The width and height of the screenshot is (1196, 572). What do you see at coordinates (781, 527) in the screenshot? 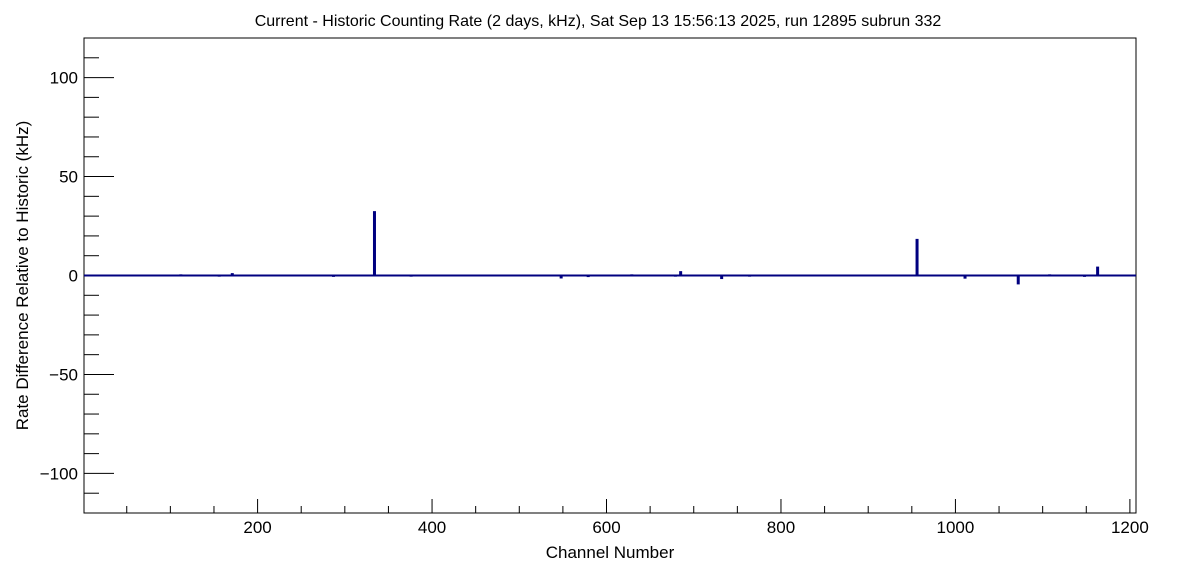
I see `x-tick-label: 800` at bounding box center [781, 527].